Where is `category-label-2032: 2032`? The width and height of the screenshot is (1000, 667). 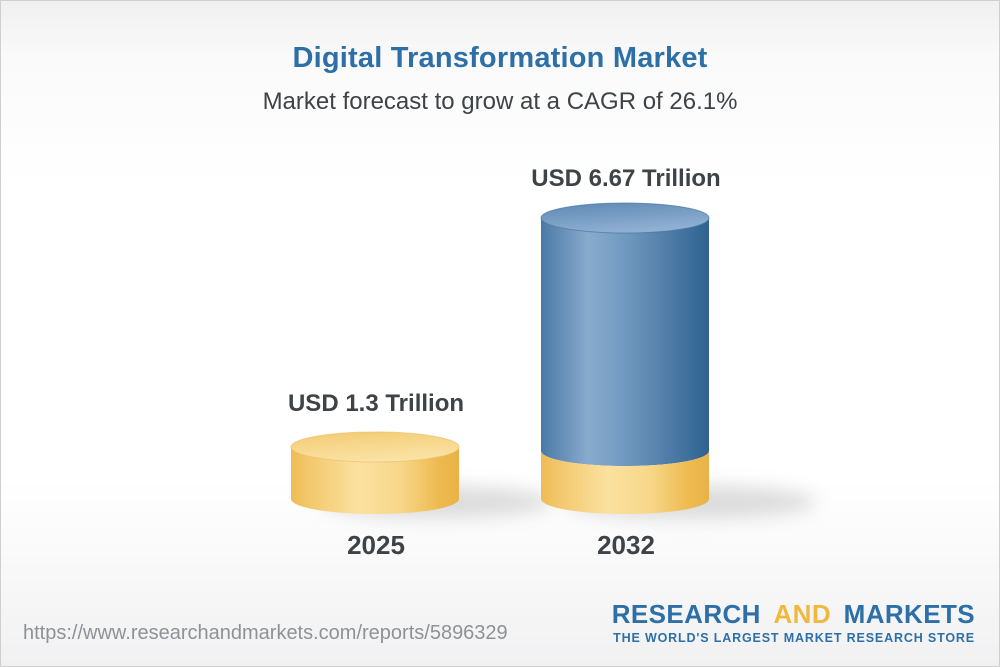
category-label-2032: 2032 is located at coordinates (626, 545).